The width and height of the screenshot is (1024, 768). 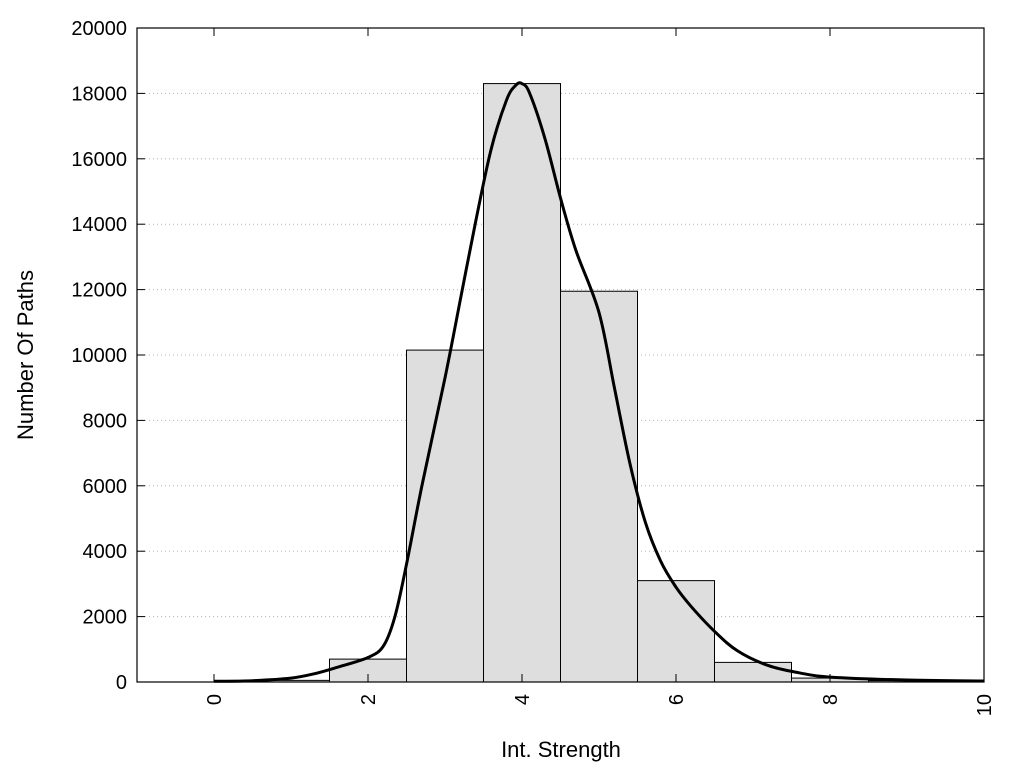 What do you see at coordinates (99, 29) in the screenshot?
I see `y-tick-label: 20000` at bounding box center [99, 29].